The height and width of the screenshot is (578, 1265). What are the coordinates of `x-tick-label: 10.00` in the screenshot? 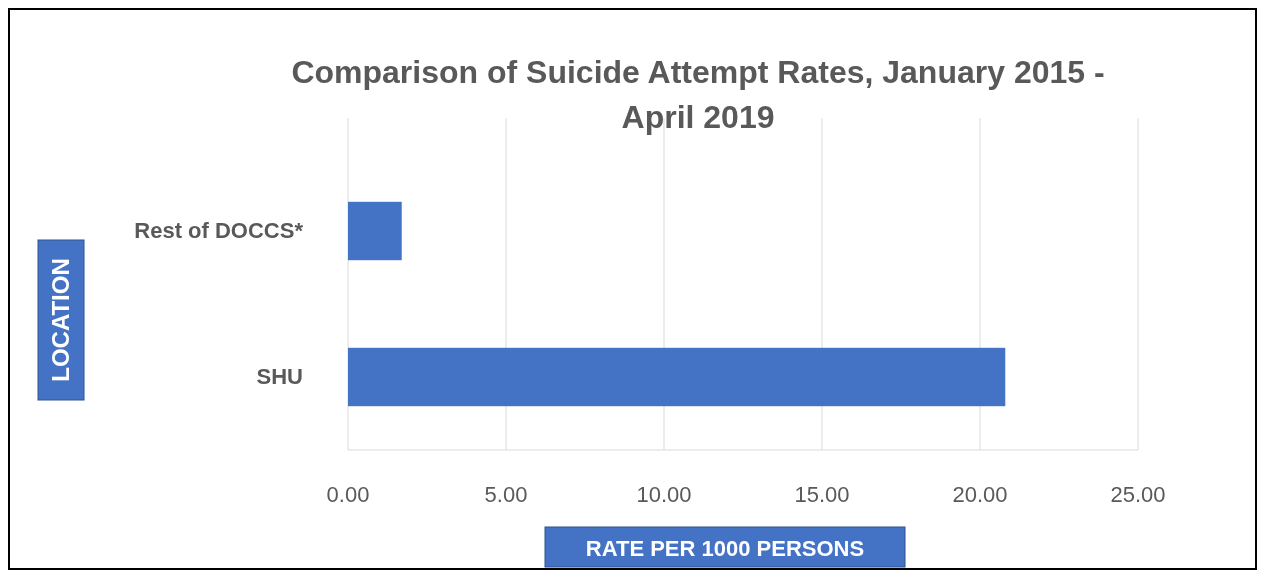 It's located at (664, 494).